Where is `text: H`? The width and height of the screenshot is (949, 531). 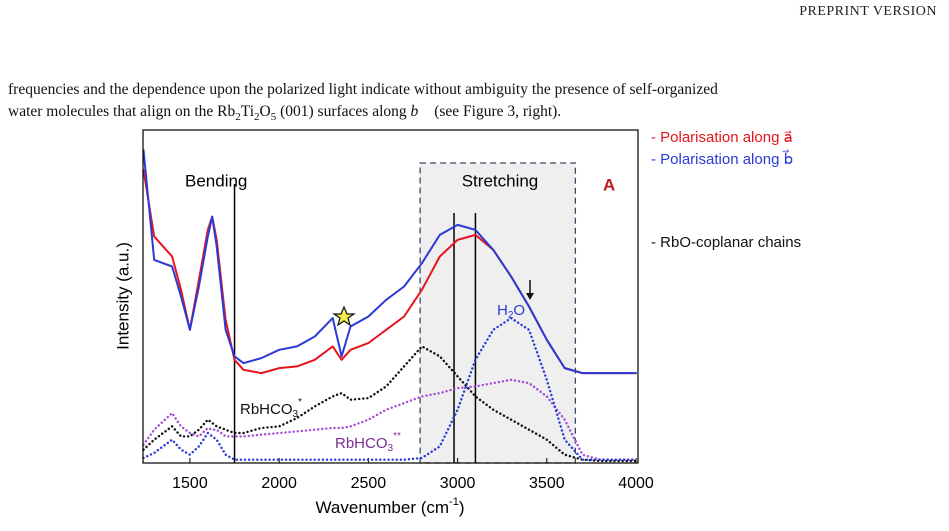 text: H is located at coordinates (502, 310).